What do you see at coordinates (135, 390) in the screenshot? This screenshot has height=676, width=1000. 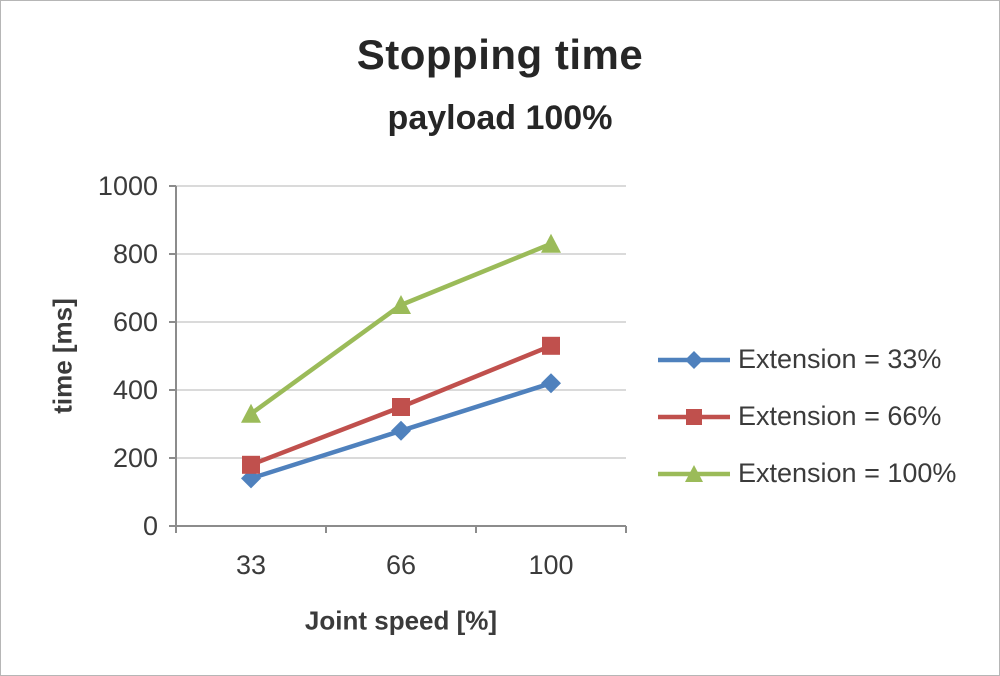 I see `y-tick-label: 400` at bounding box center [135, 390].